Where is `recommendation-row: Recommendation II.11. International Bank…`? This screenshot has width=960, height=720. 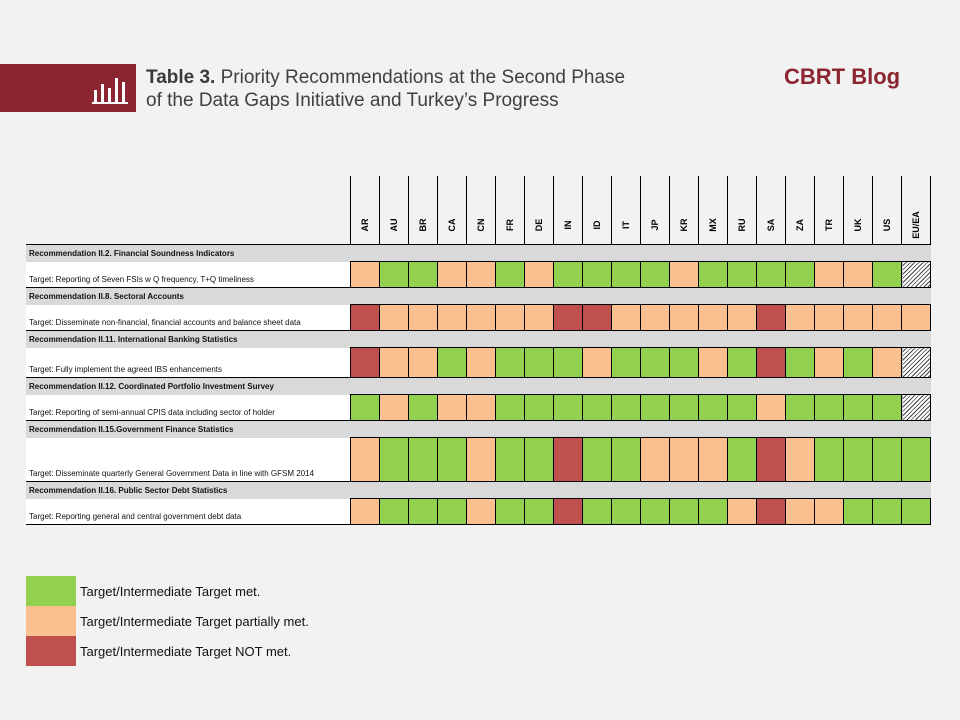 recommendation-row: Recommendation II.11. International Bank… is located at coordinates (478, 339).